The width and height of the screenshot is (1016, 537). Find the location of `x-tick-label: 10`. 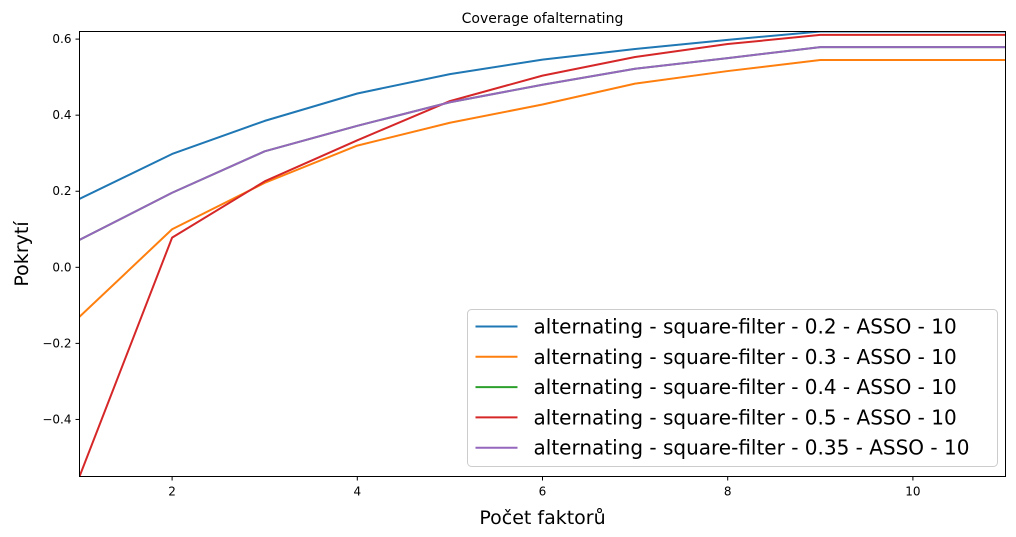

x-tick-label: 10 is located at coordinates (912, 492).